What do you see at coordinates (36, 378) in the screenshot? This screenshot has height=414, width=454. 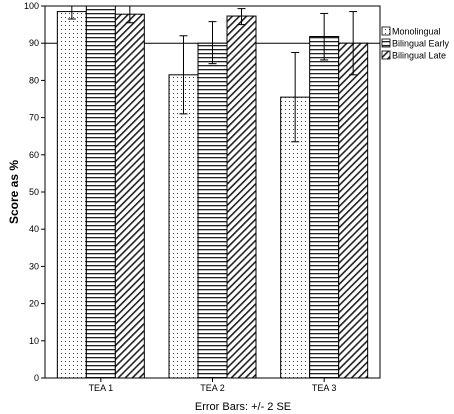 I see `y-tick-label: 0` at bounding box center [36, 378].